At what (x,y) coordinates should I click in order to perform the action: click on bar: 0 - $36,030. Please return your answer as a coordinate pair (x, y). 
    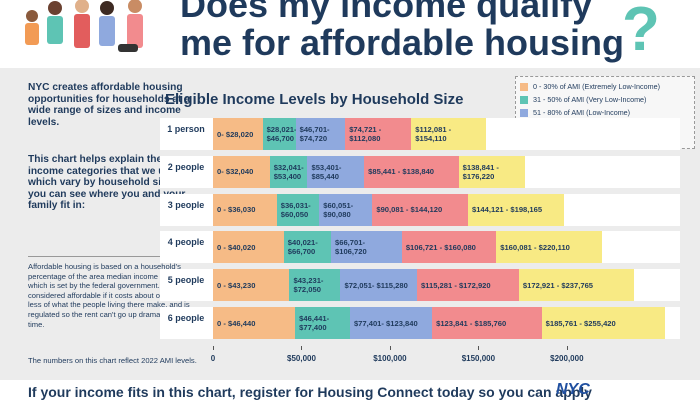
    Looking at the image, I should click on (245, 209).